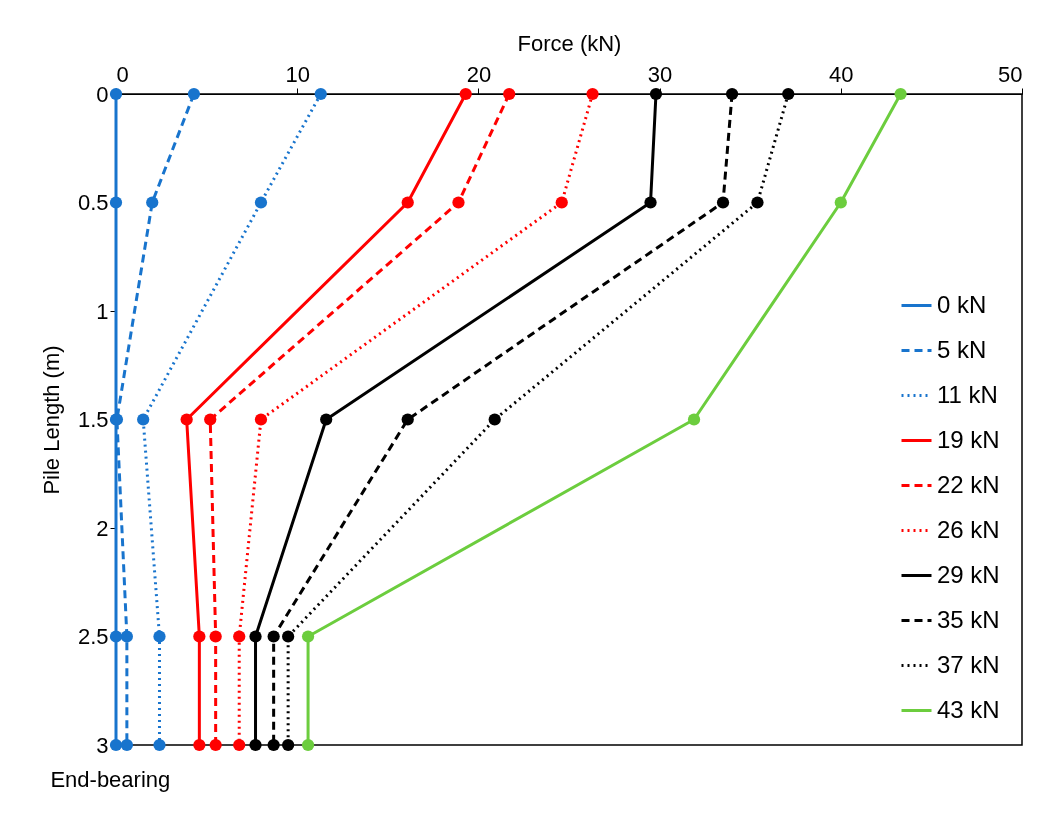  What do you see at coordinates (122, 74) in the screenshot?
I see `x-tick-label: 0` at bounding box center [122, 74].